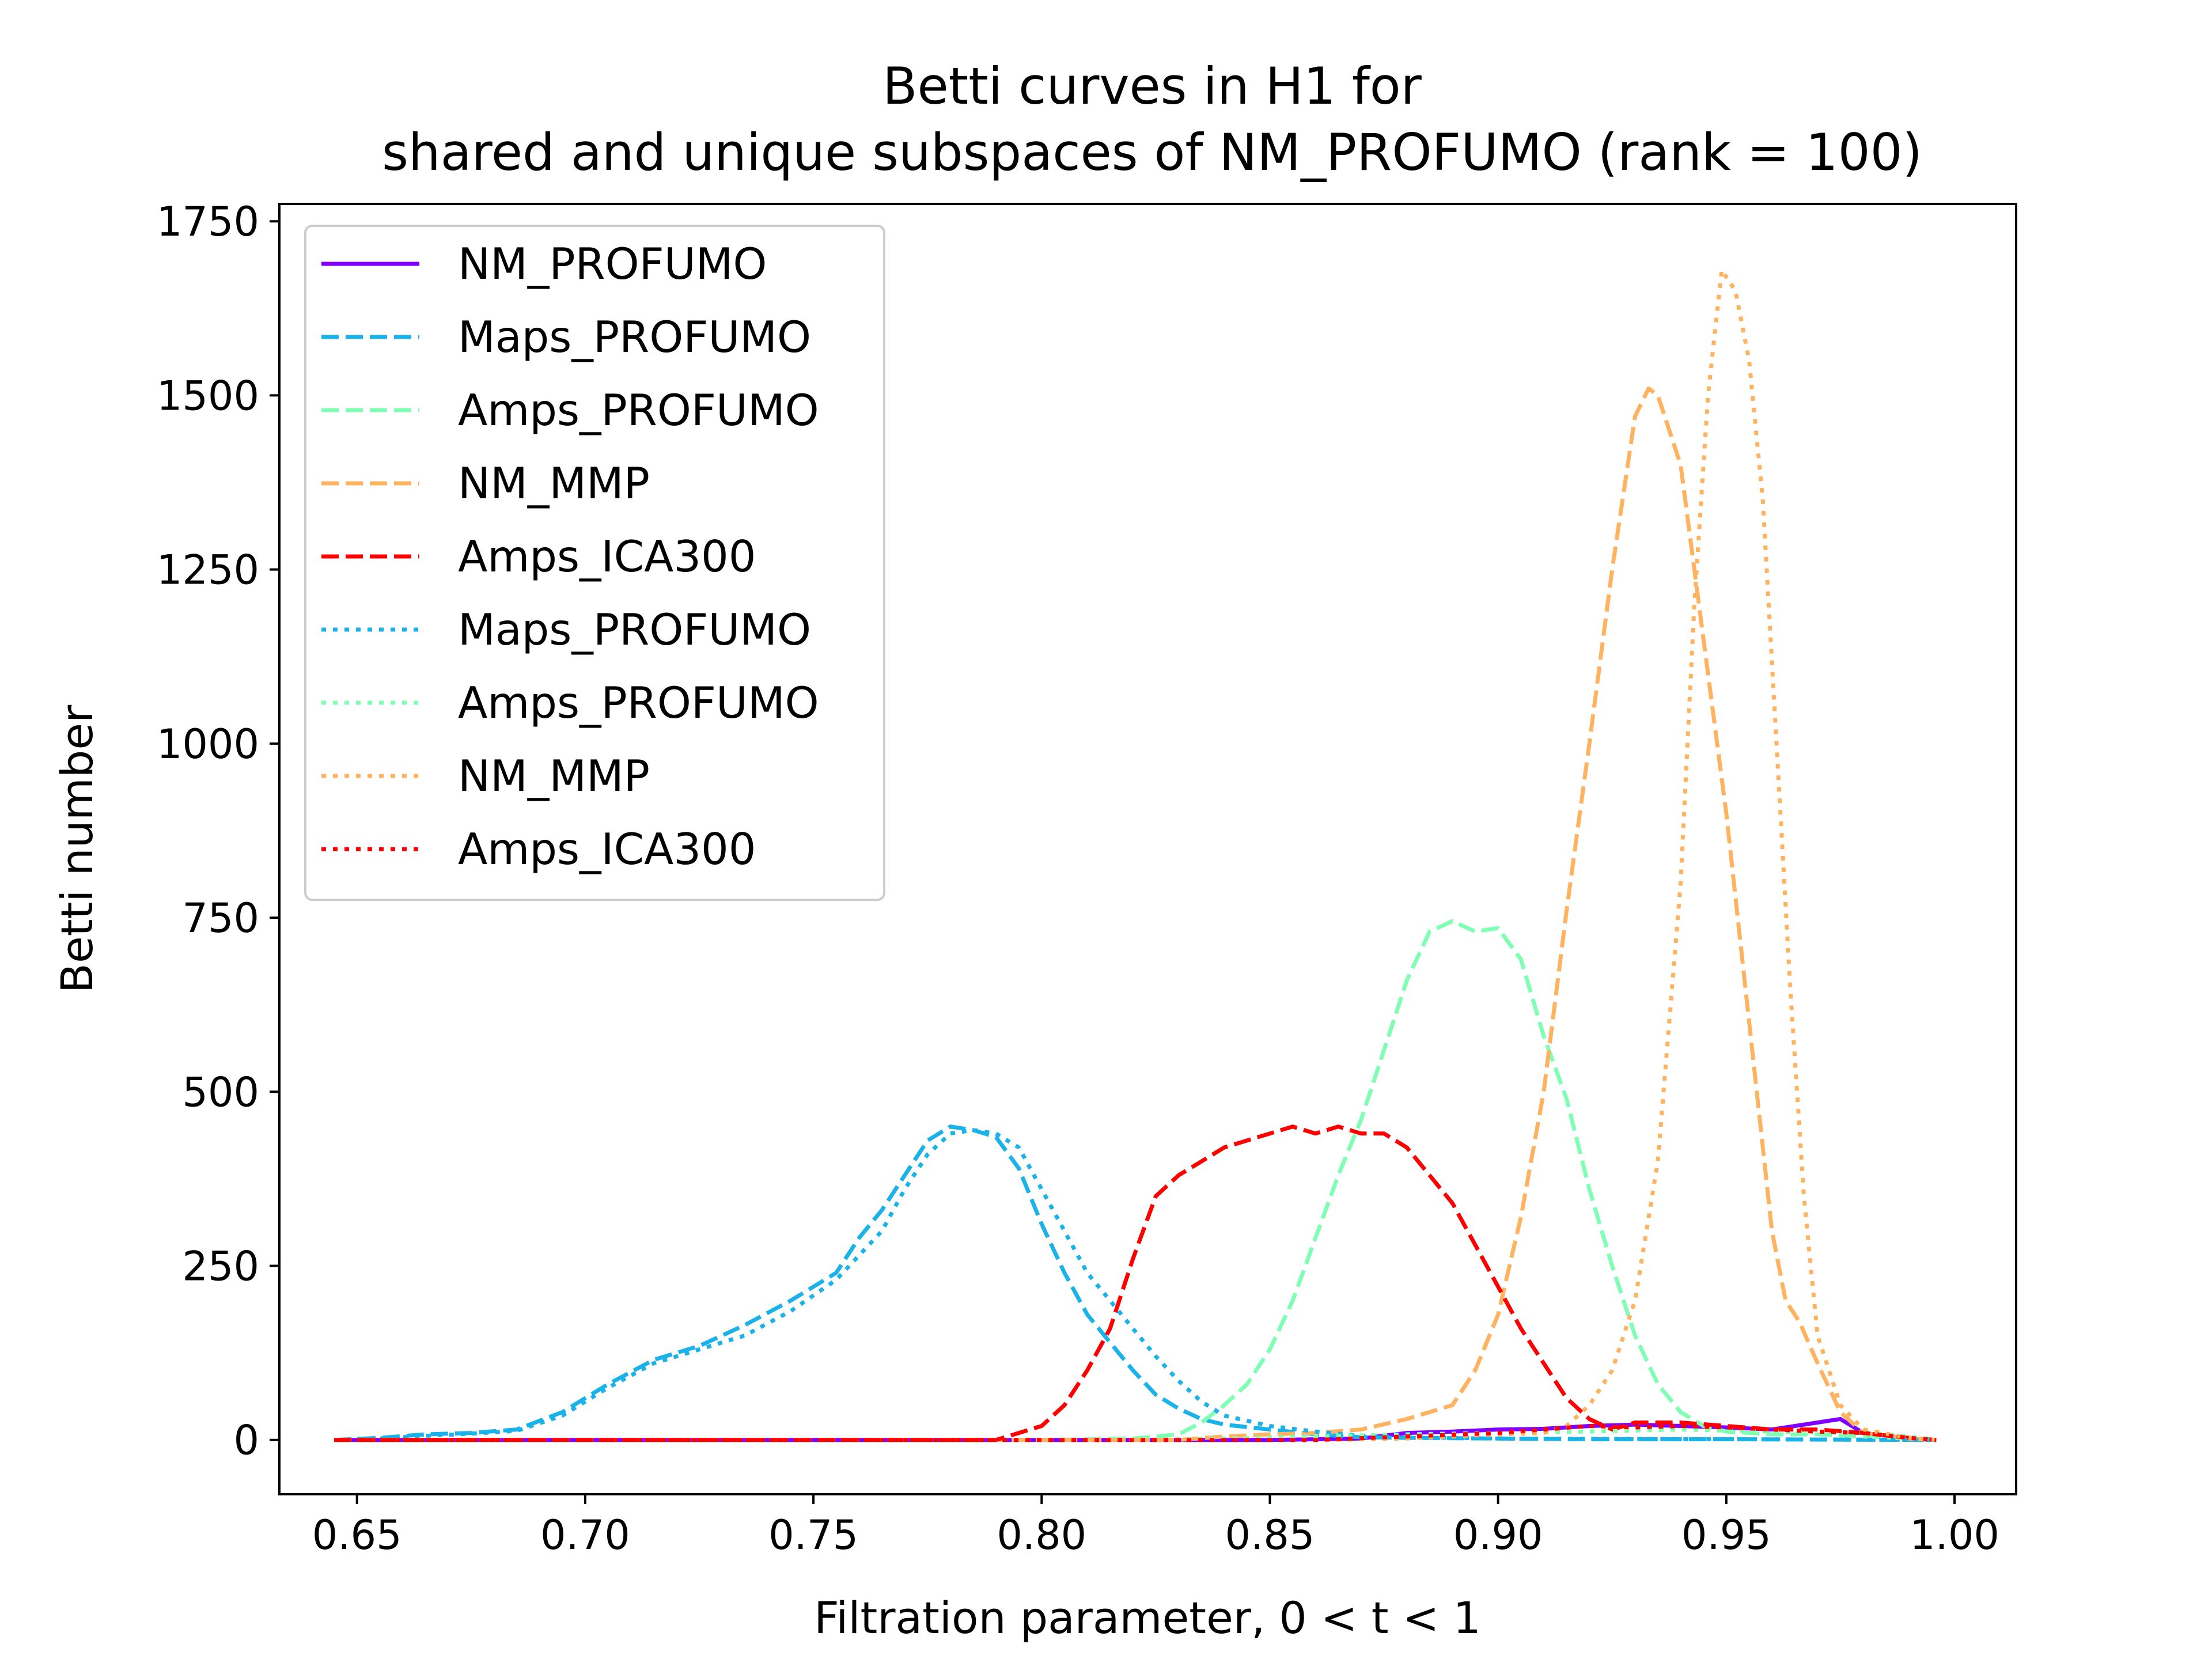  I want to click on y-tick-label: 1500, so click(208, 395).